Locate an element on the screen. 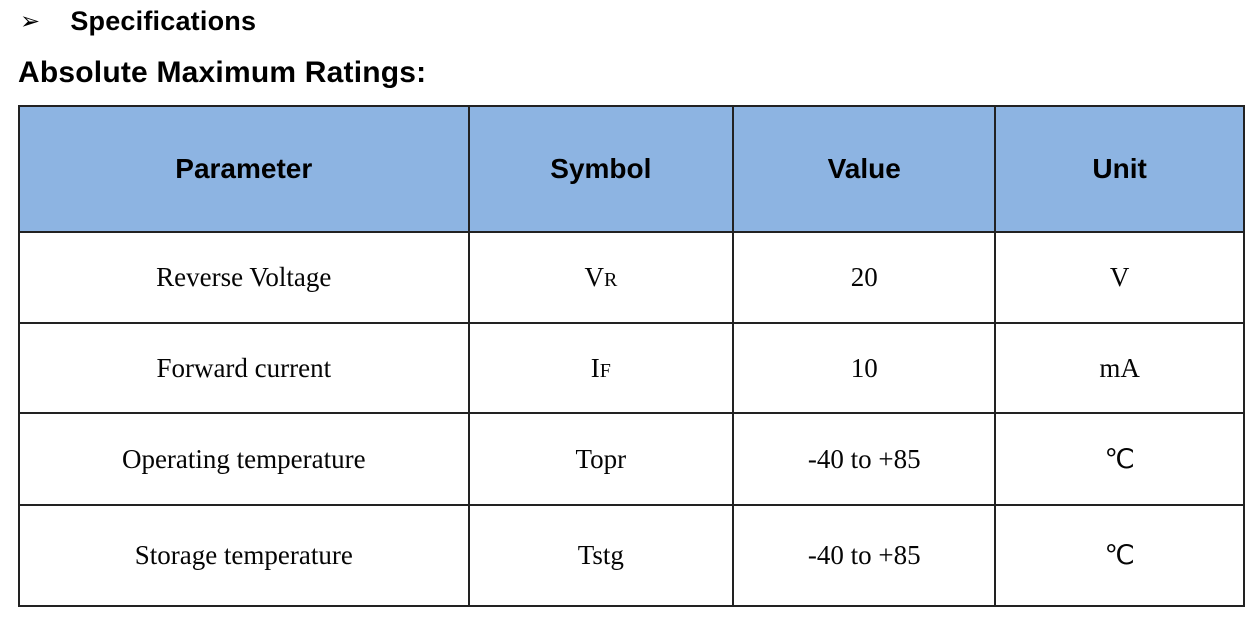 This screenshot has width=1257, height=620. cell-symbol: VR is located at coordinates (601, 277).